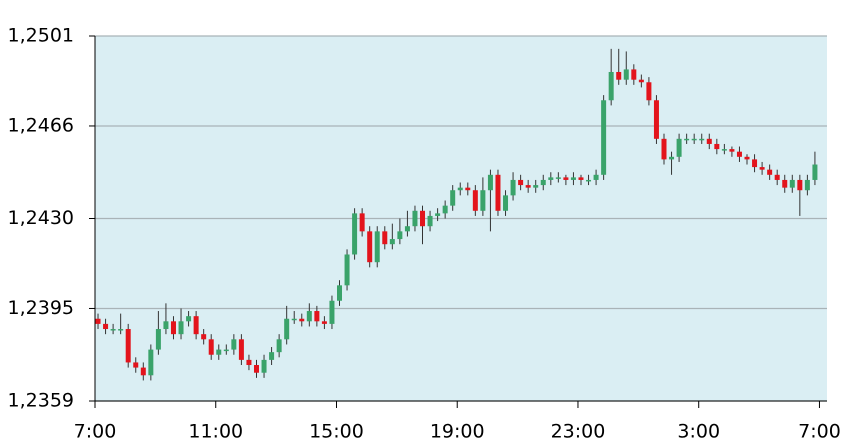  What do you see at coordinates (215, 432) in the screenshot?
I see `x-tick-label: 11:00` at bounding box center [215, 432].